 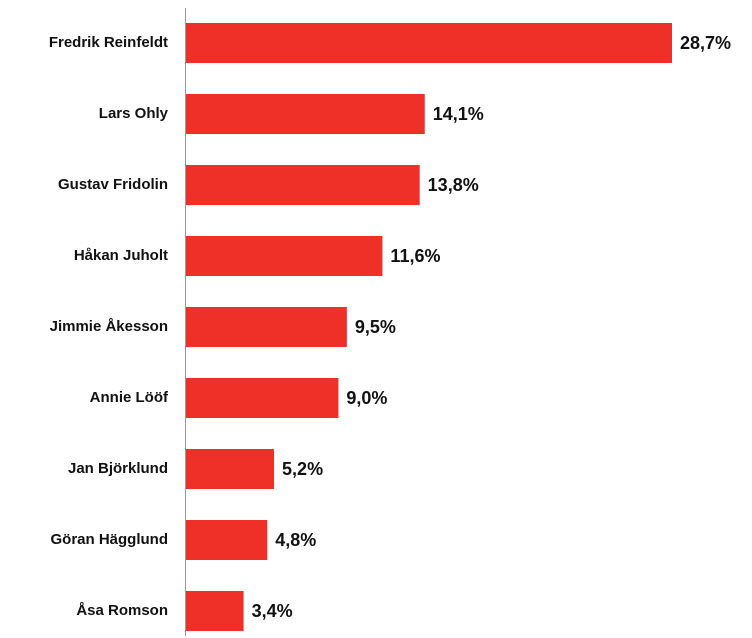 What do you see at coordinates (705, 43) in the screenshot?
I see `data-label: 28,7%` at bounding box center [705, 43].